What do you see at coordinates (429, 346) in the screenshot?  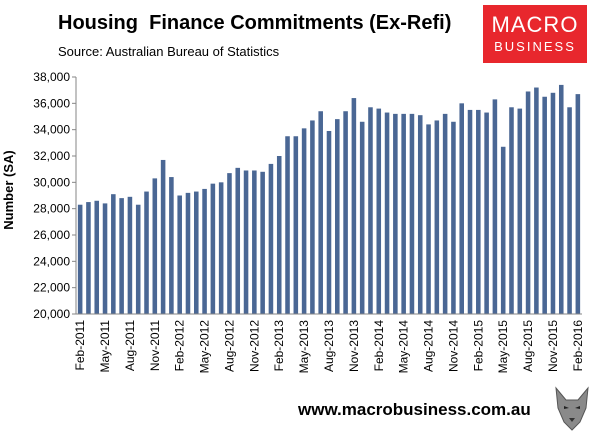 I see `x-tick-label: Aug-2014` at bounding box center [429, 346].